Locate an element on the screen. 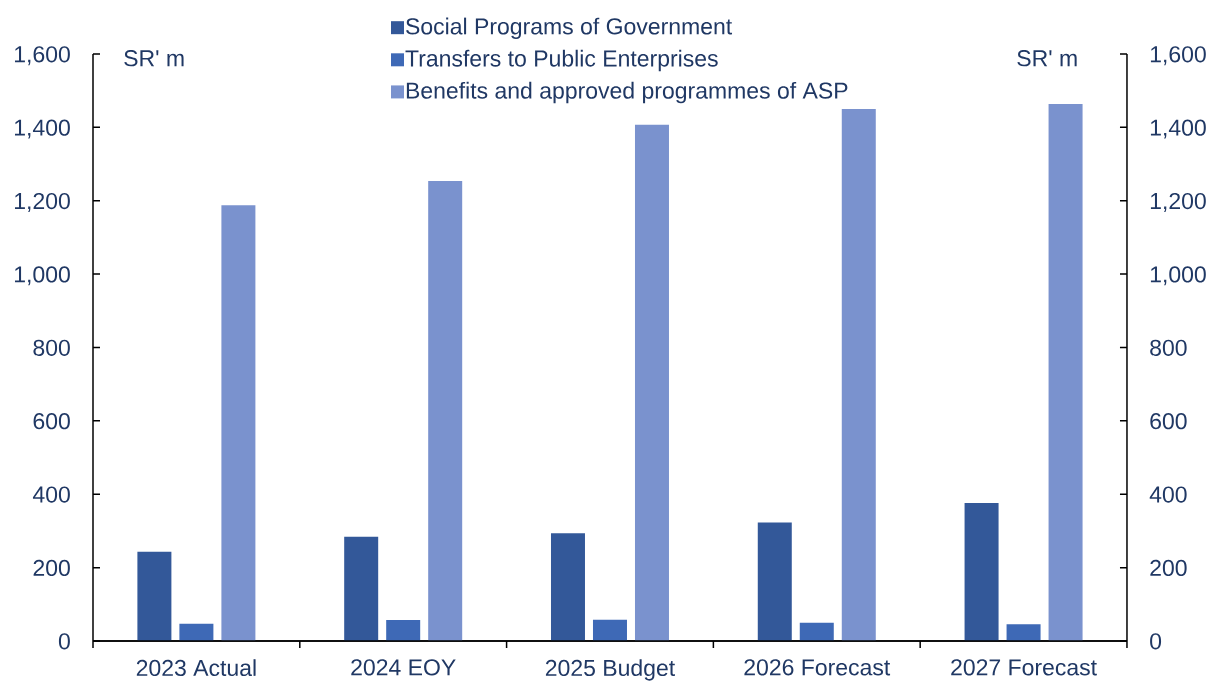  y2-tick-label: 1,600 is located at coordinates (42, 56).